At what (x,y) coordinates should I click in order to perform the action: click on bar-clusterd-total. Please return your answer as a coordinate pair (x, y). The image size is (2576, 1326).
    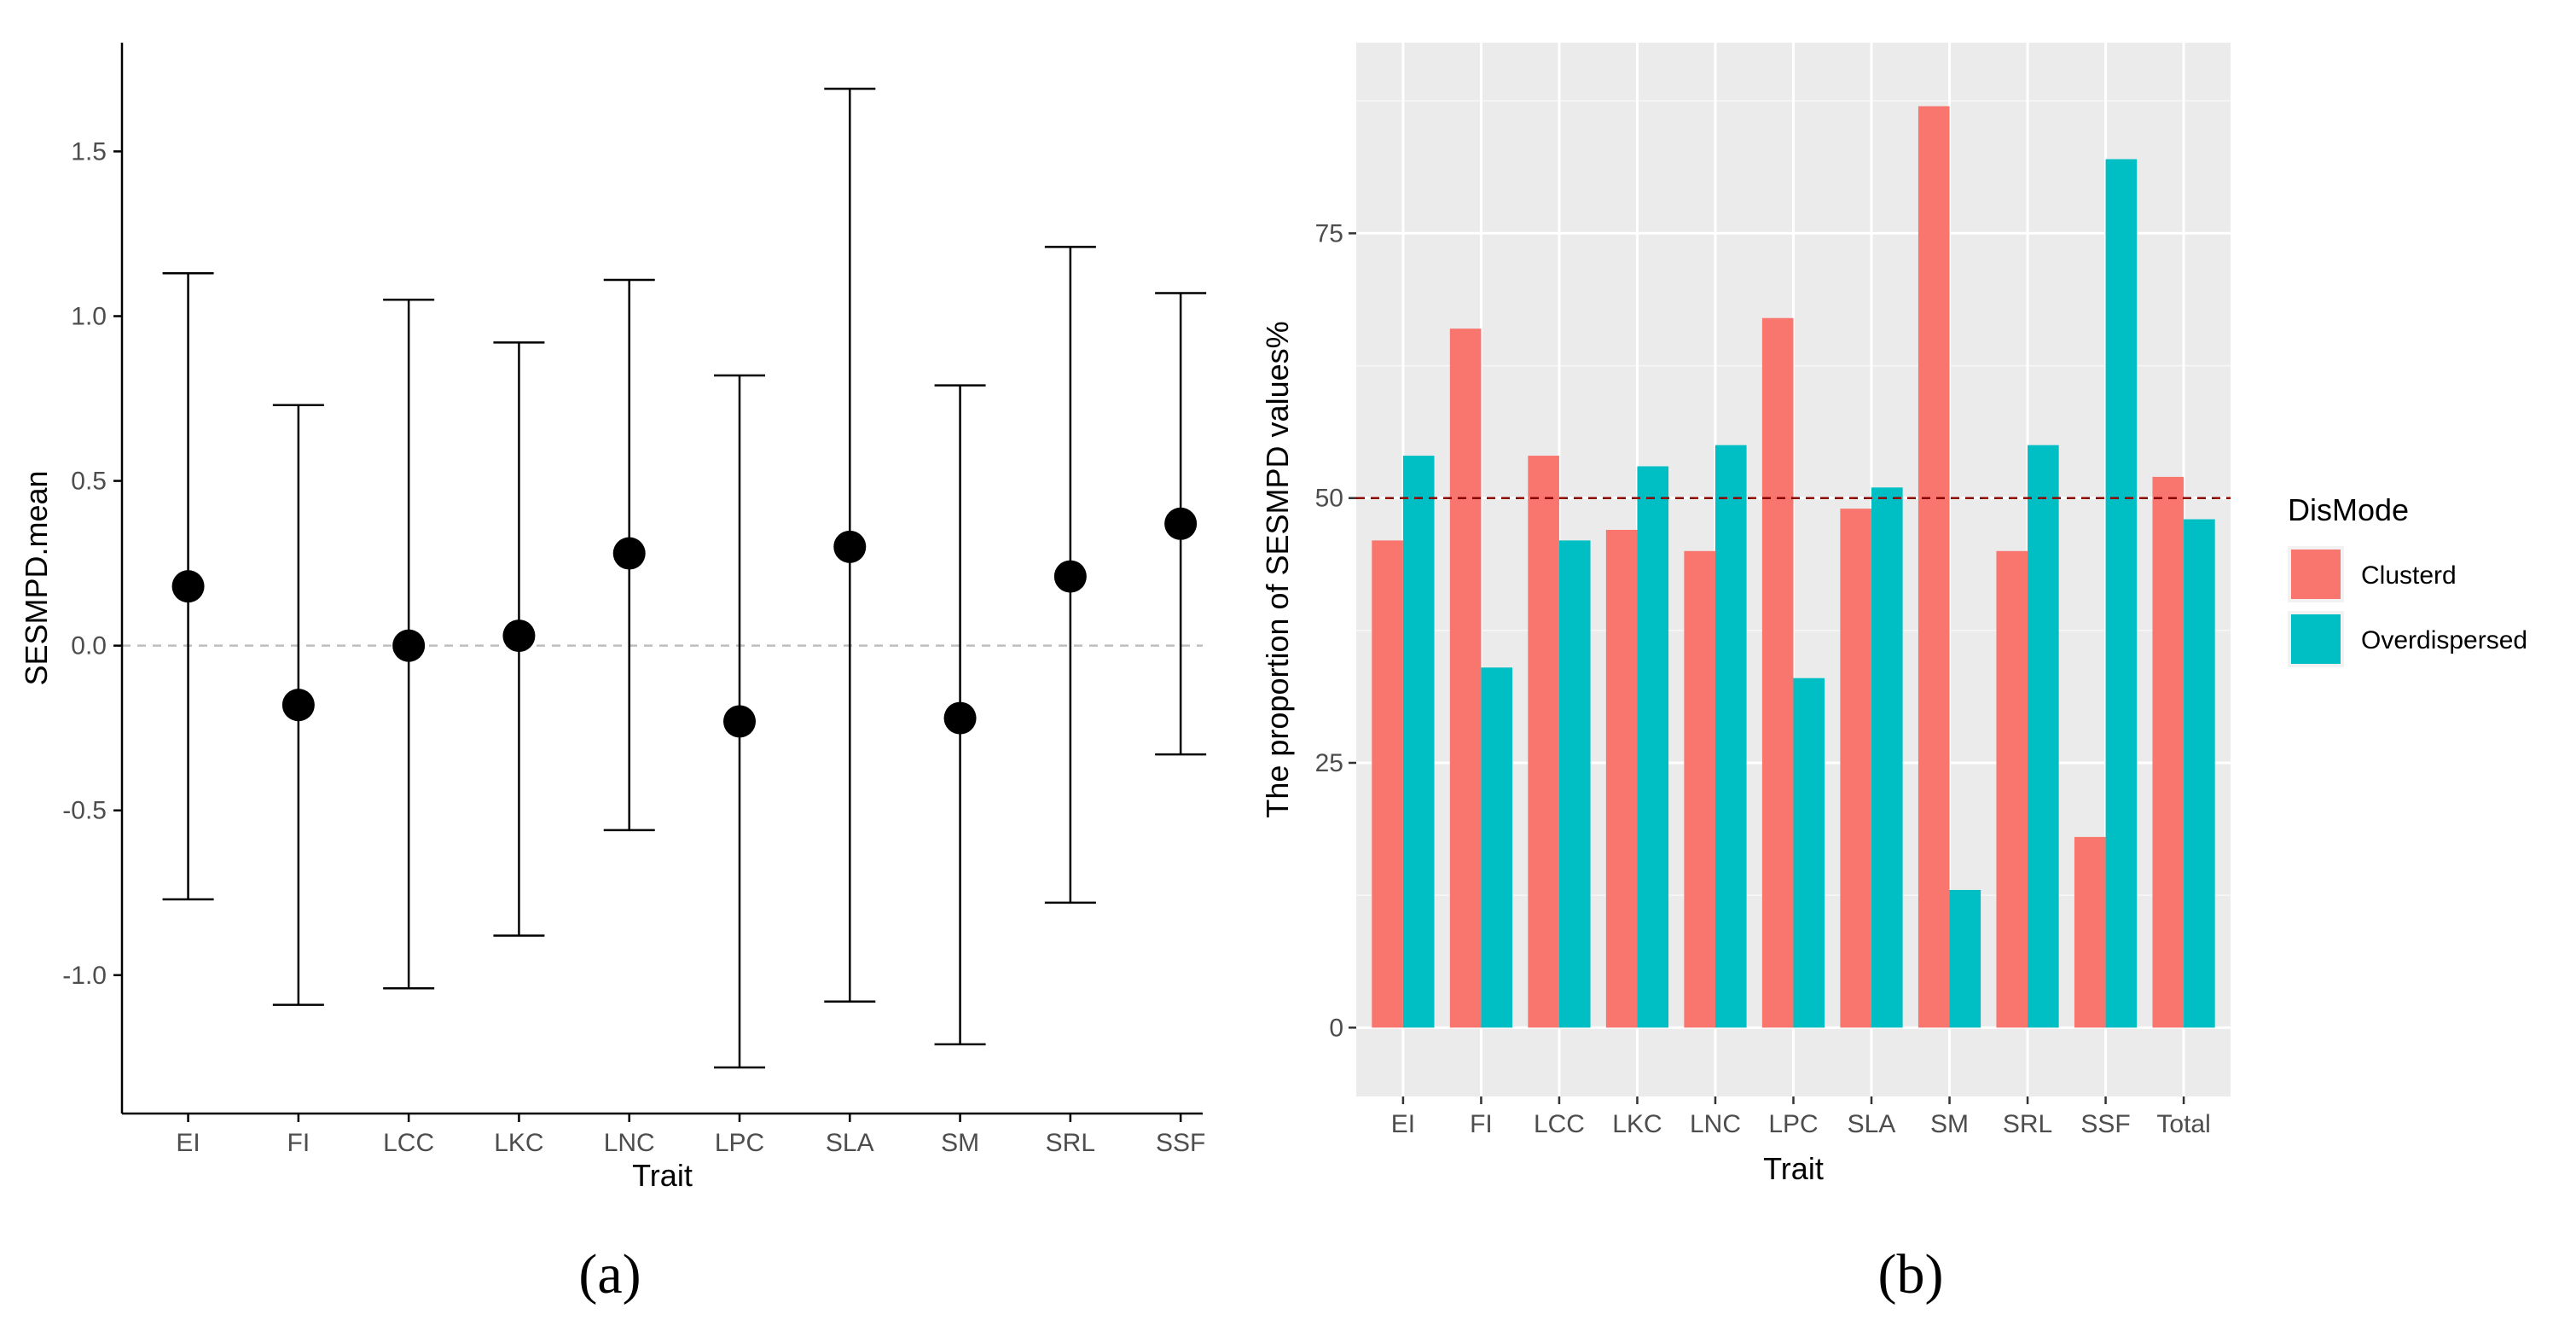
    Looking at the image, I should click on (2168, 752).